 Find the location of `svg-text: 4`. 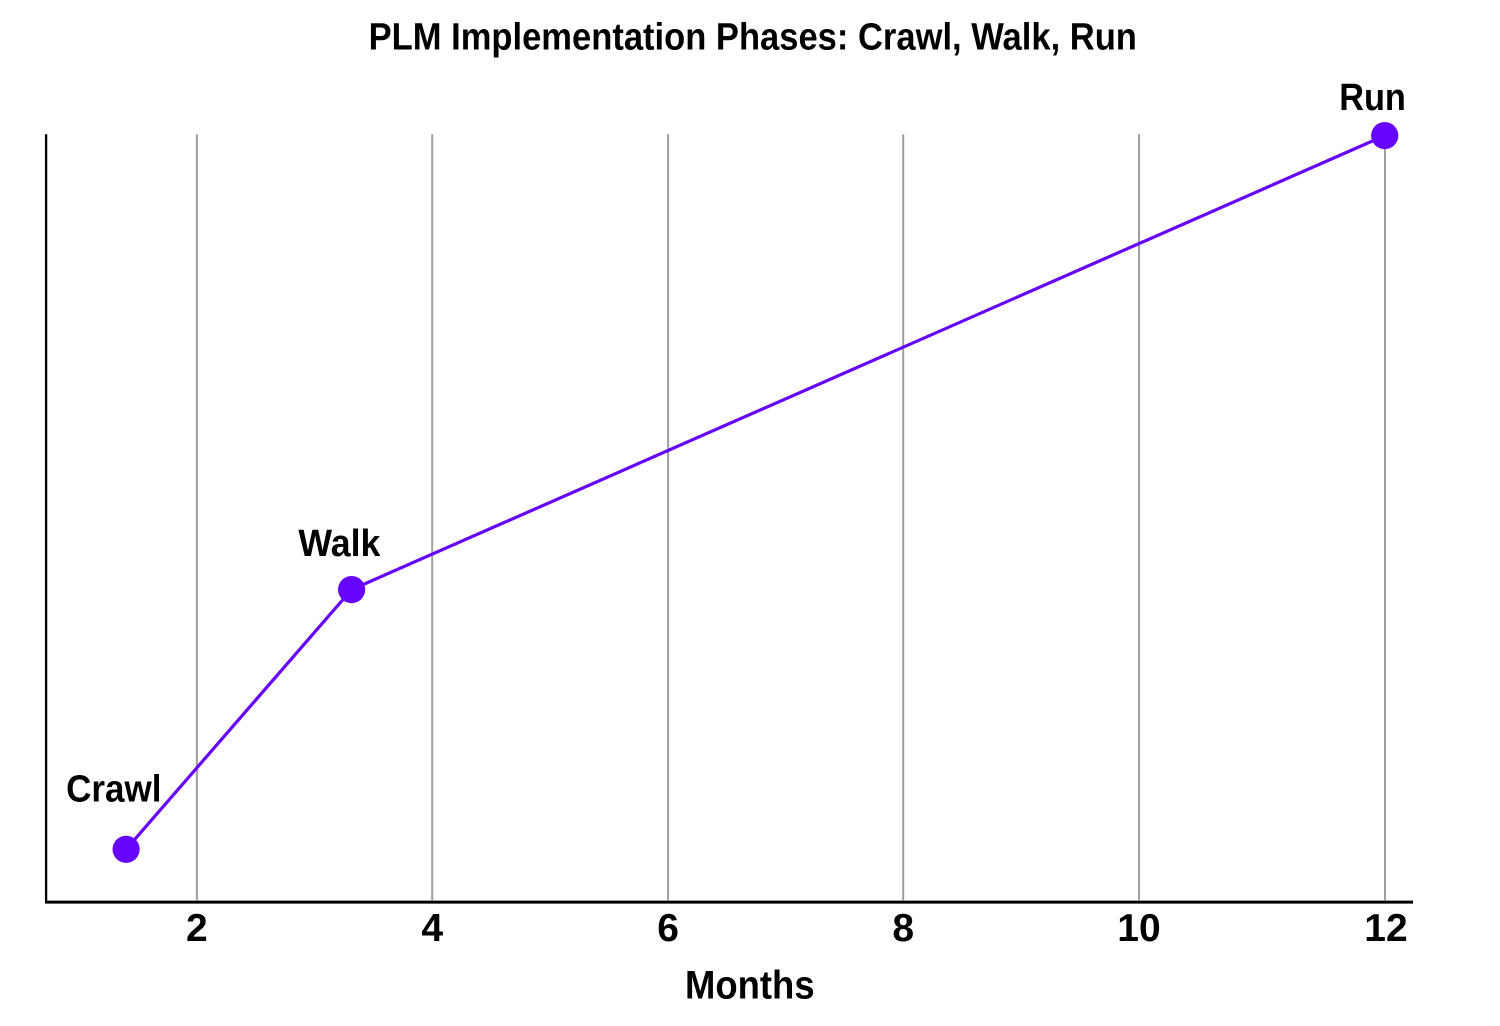

svg-text: 4 is located at coordinates (432, 928).